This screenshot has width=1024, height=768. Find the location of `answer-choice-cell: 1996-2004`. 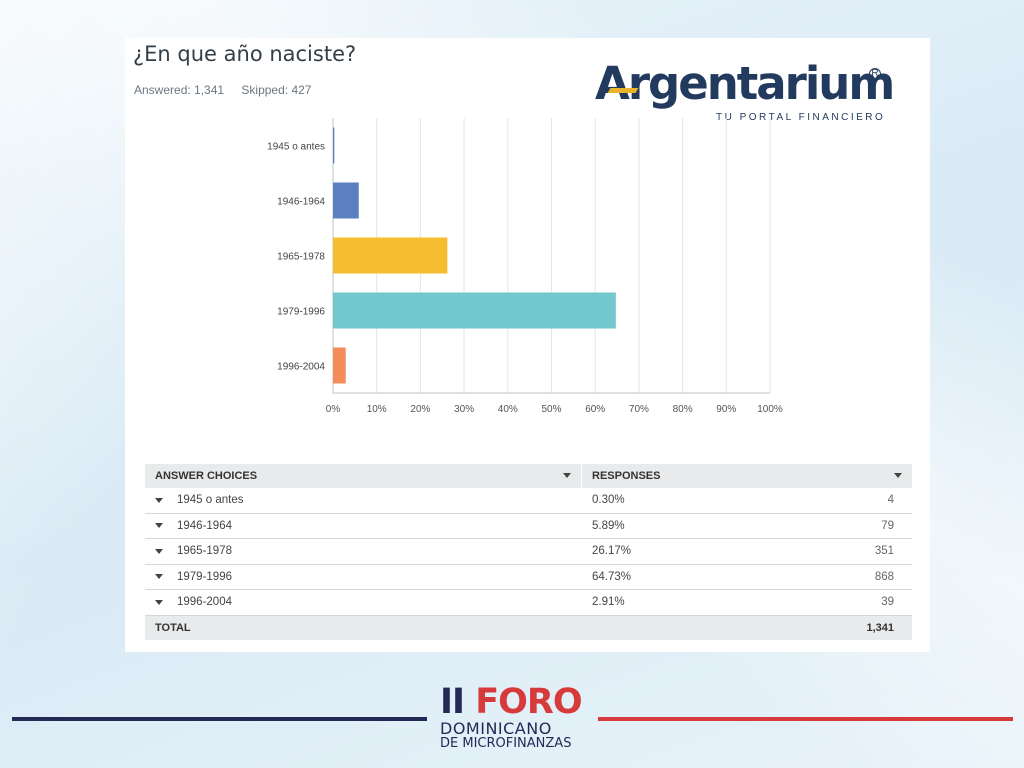

answer-choice-cell: 1996-2004 is located at coordinates (363, 602).